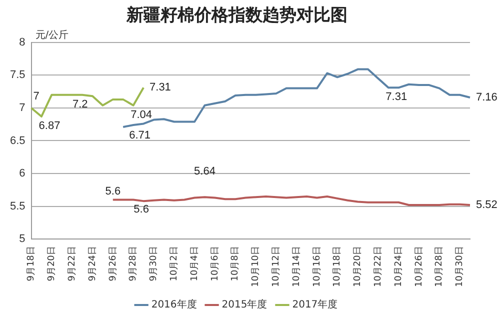 The width and height of the screenshot is (500, 320). What do you see at coordinates (52, 34) in the screenshot?
I see `y-axis-title: 元/公斤` at bounding box center [52, 34].